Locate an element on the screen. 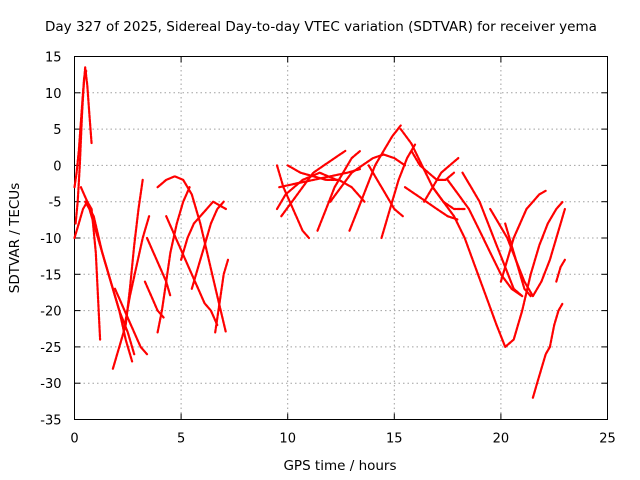 The image size is (640, 480). x-tick-label: 0 is located at coordinates (74, 439).